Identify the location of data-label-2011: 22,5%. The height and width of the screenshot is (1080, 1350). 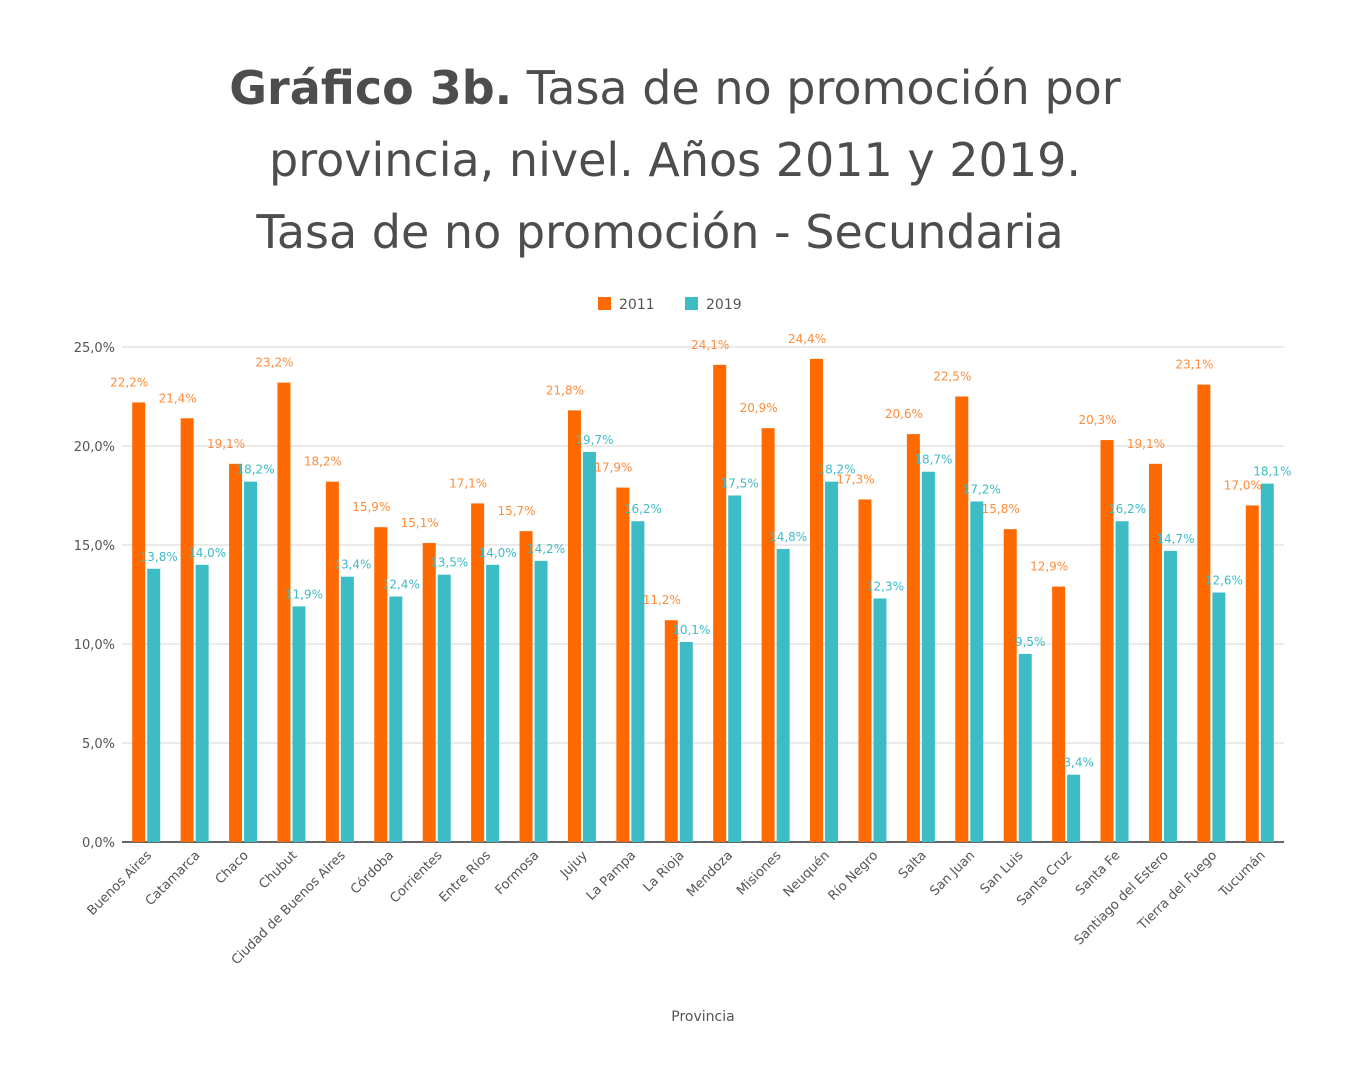
(952, 377).